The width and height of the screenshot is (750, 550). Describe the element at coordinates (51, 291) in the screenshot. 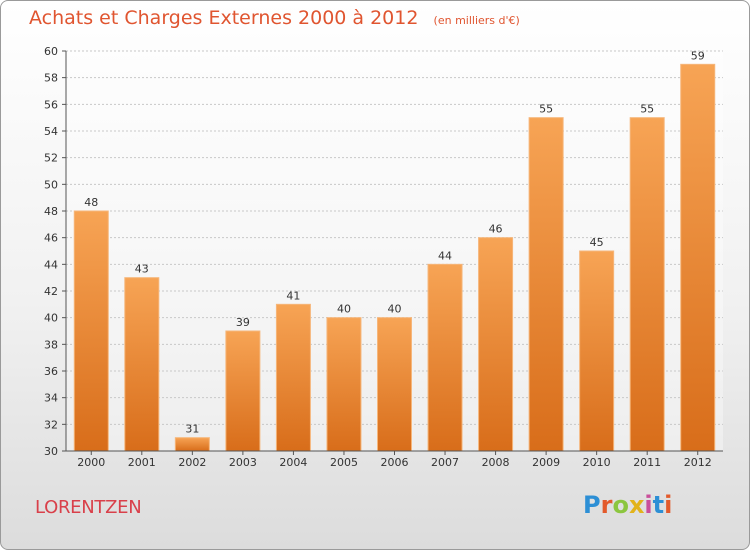

I see `y-tick-label: 42` at that location.